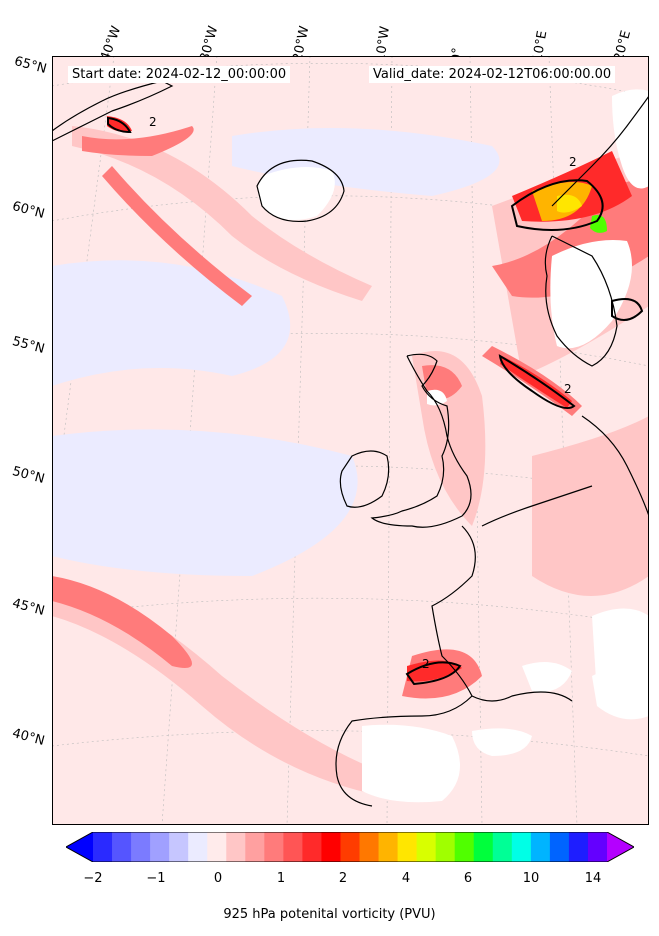 The width and height of the screenshot is (659, 936). What do you see at coordinates (492, 74) in the screenshot?
I see `valid-date-label: Valid_date: 2024-02-12T06:00:00.00` at bounding box center [492, 74].